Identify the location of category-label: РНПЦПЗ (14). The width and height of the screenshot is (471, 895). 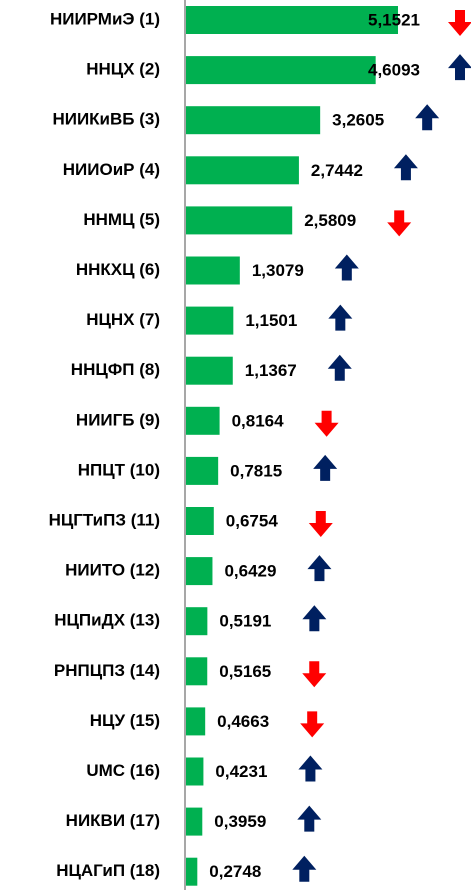
(107, 670).